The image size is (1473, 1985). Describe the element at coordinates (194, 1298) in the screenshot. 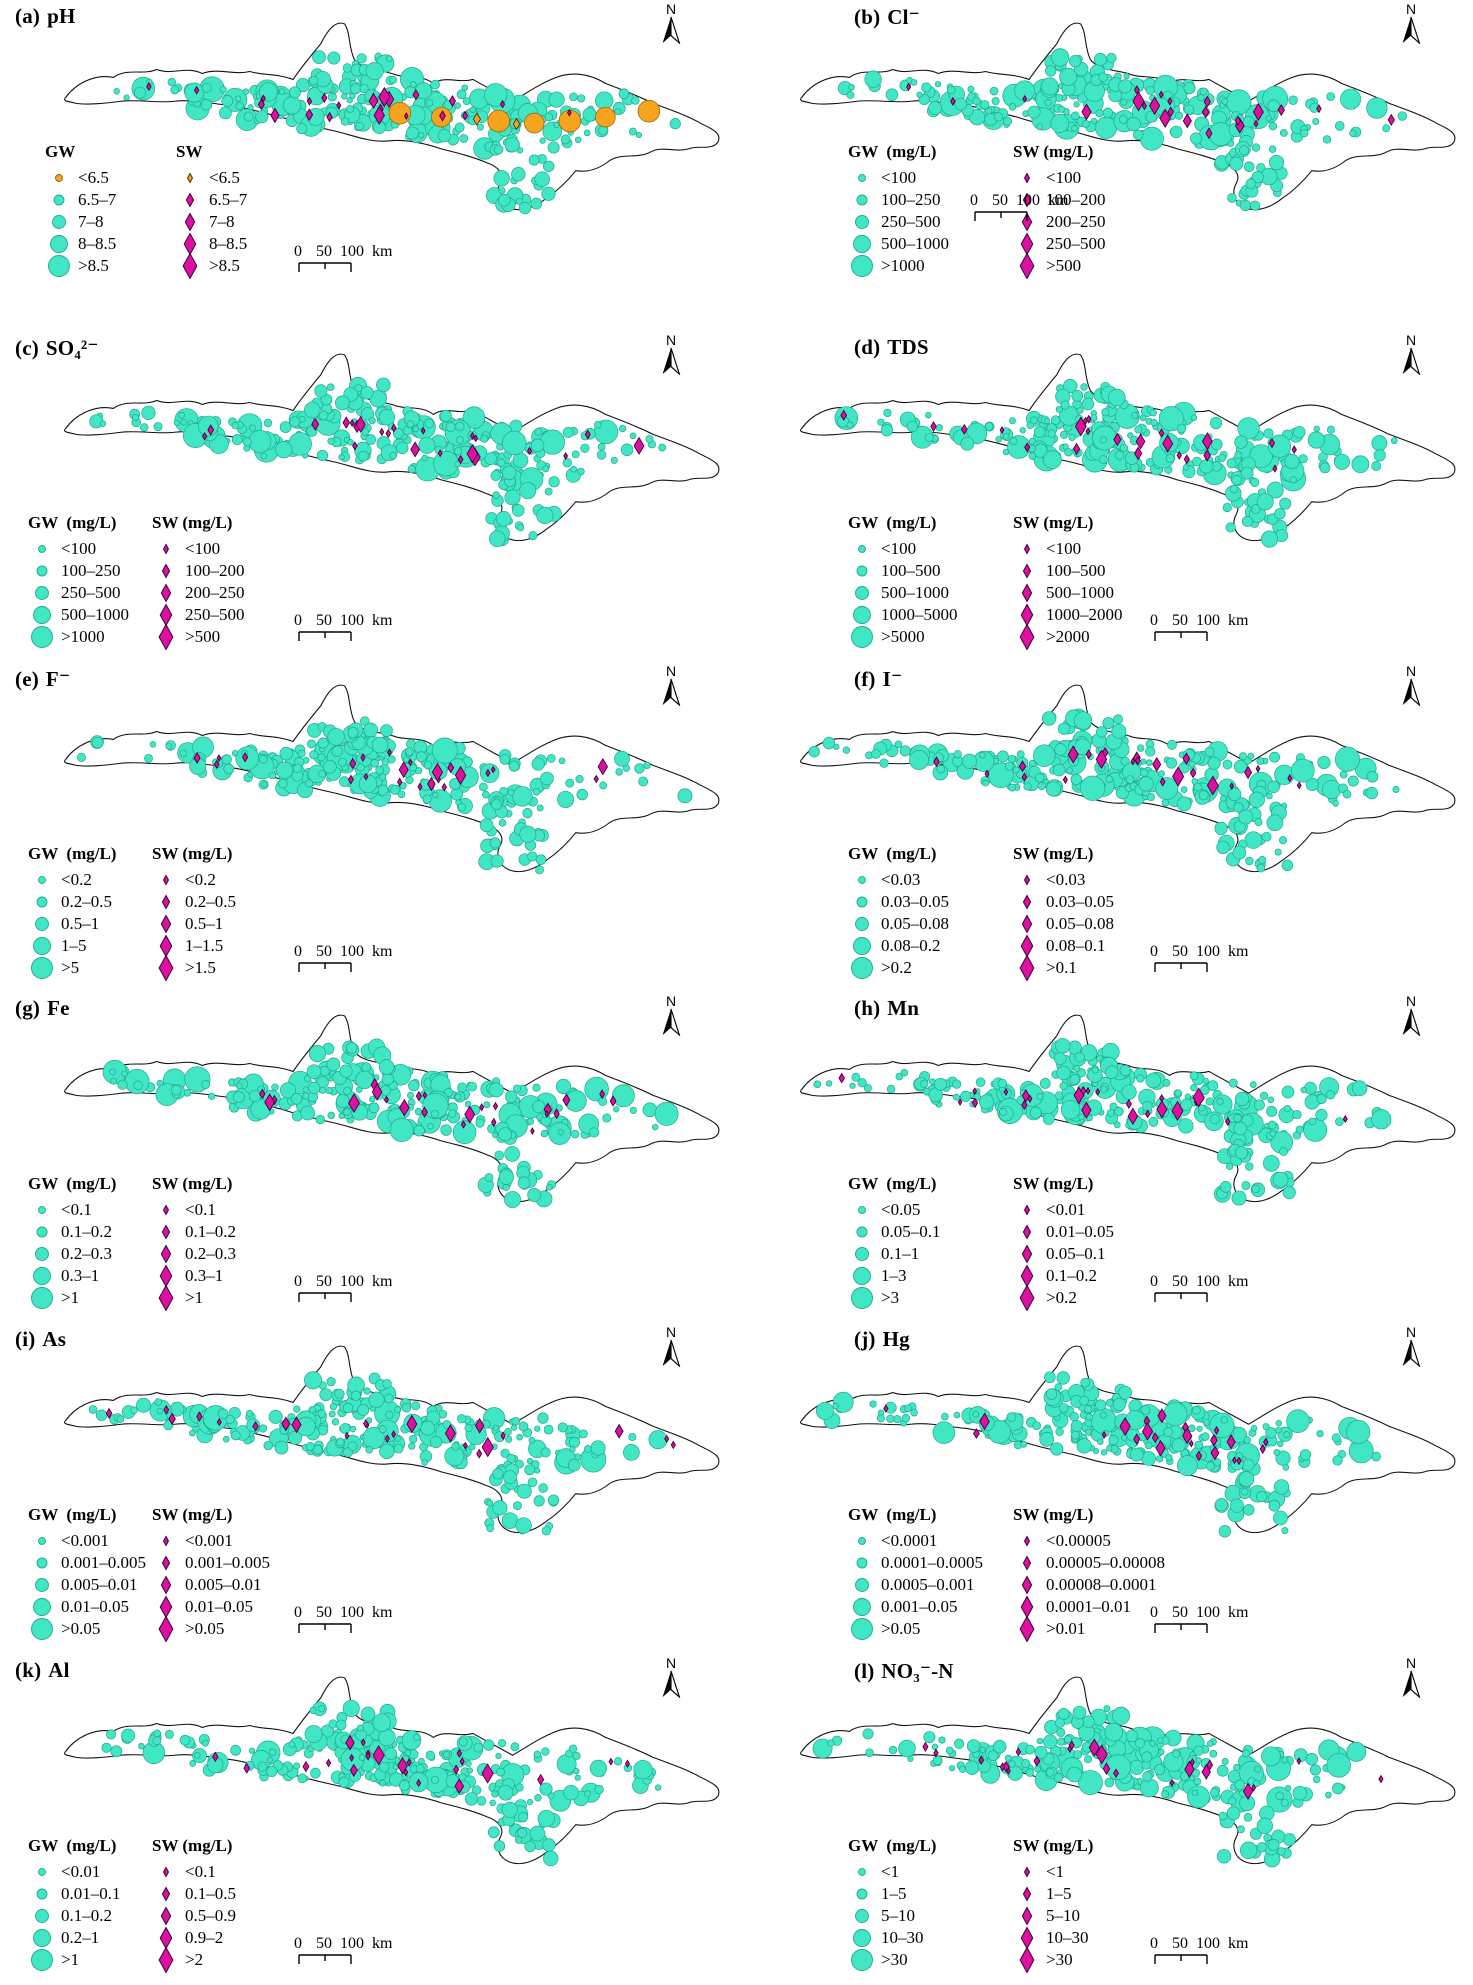

I see `sw-legend-item: >1` at that location.